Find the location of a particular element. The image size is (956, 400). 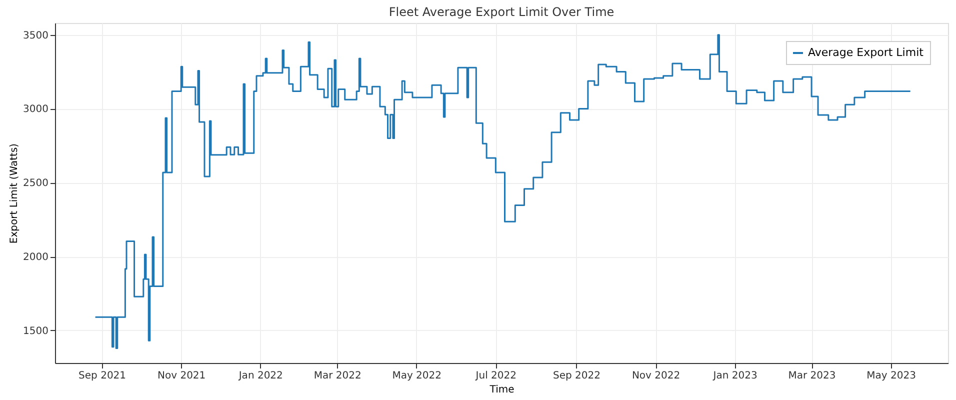

x-tick-label: Mar 2023 is located at coordinates (812, 376).